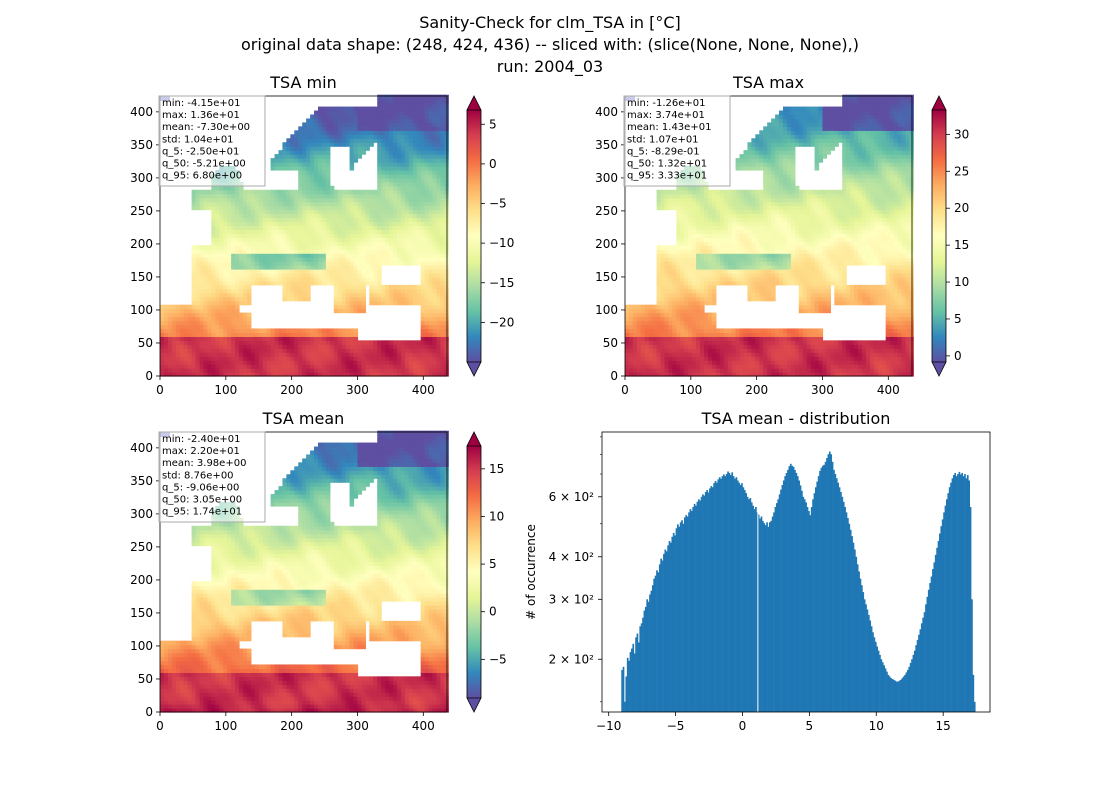  Describe the element at coordinates (474, 236) in the screenshot. I see `tsa-min-colorbar` at that location.